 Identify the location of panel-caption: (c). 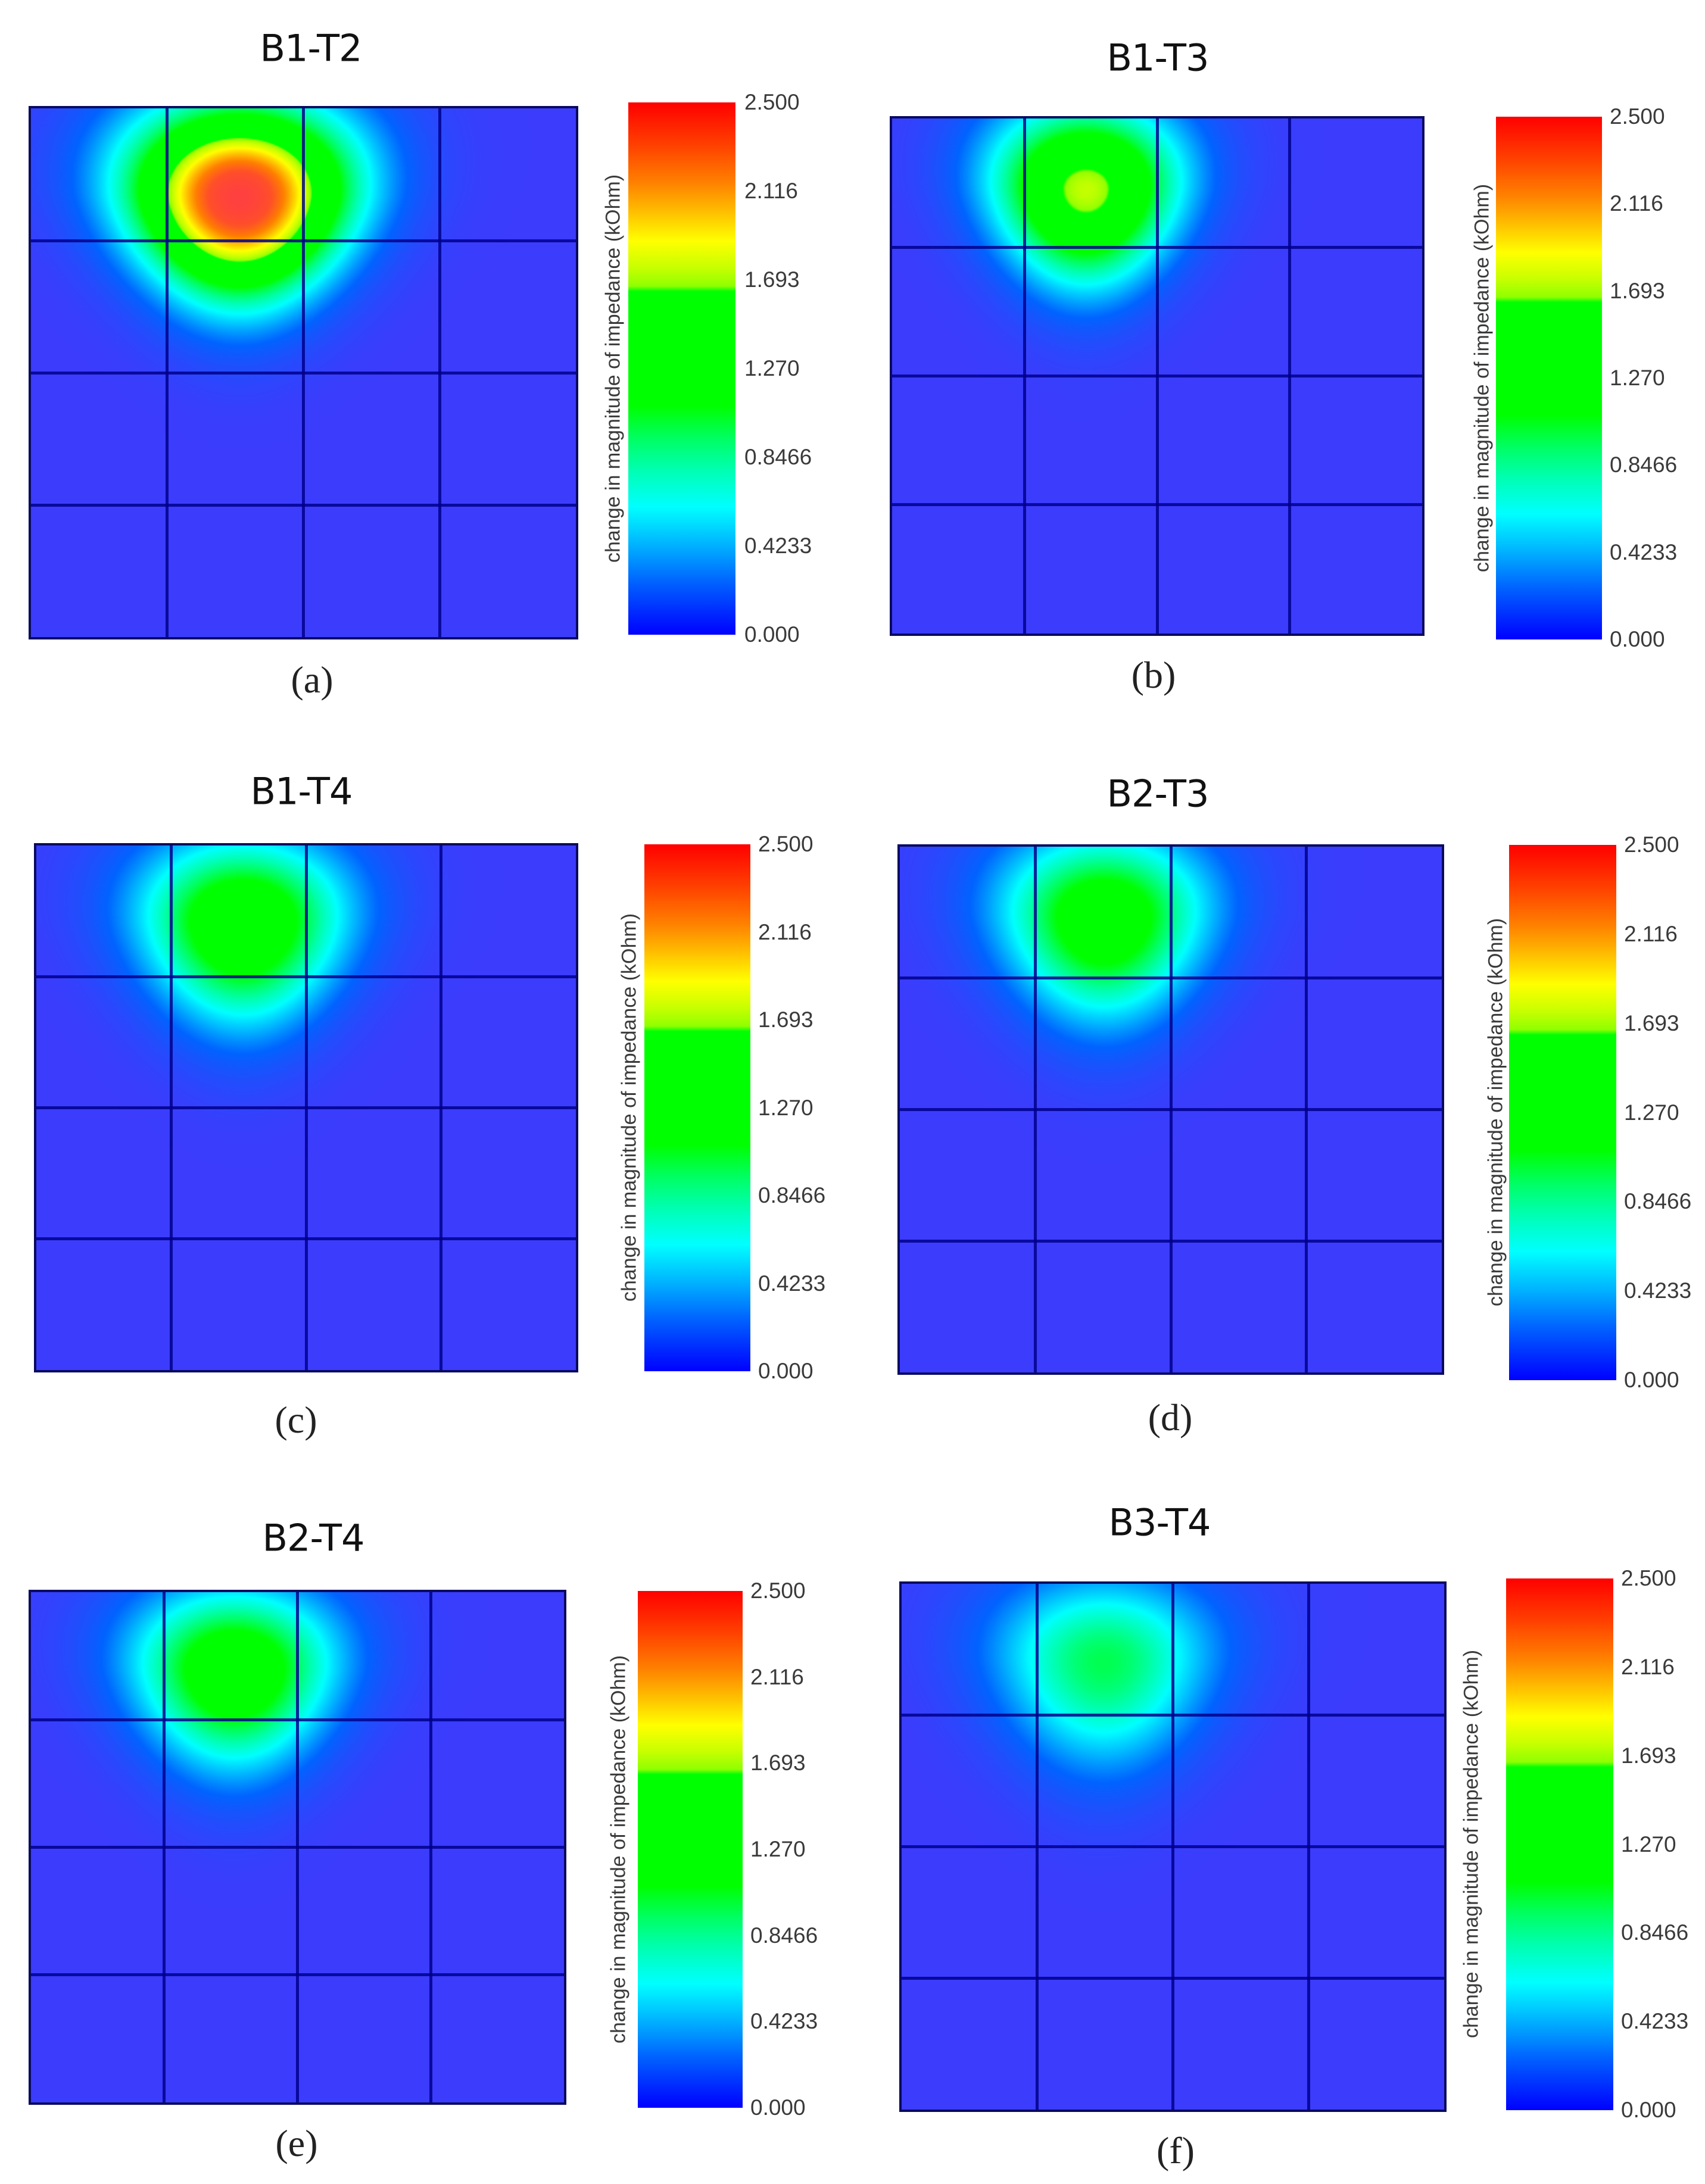
(296, 1420).